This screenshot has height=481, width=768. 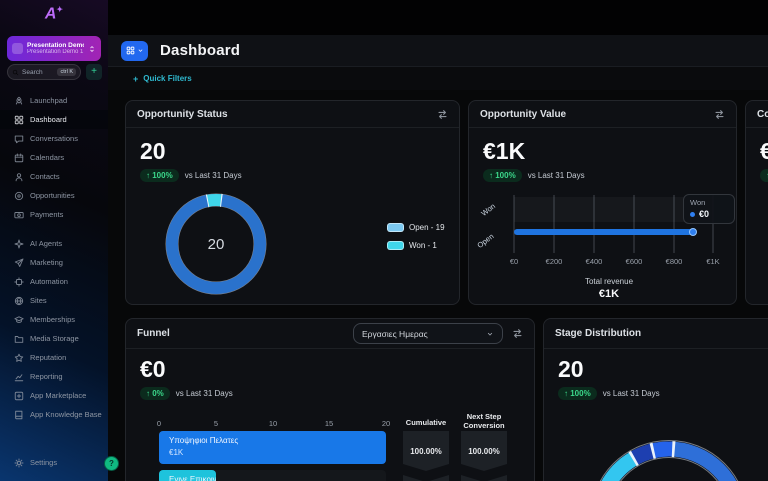 I want to click on search-shortcut: ctrl K, so click(x=66, y=72).